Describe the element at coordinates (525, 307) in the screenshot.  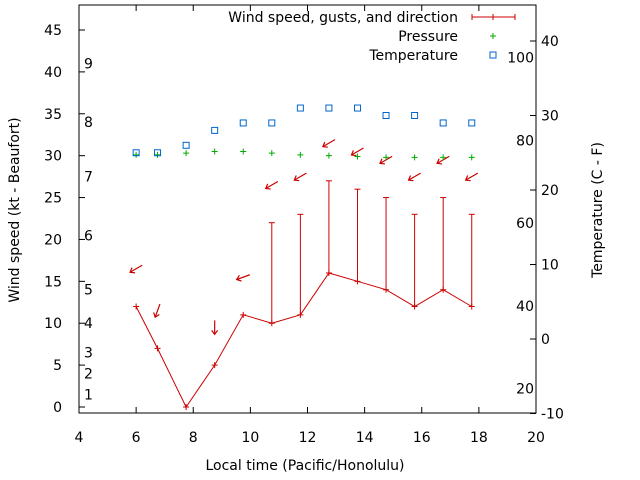
I see `temp-f-tick-label: 40` at that location.